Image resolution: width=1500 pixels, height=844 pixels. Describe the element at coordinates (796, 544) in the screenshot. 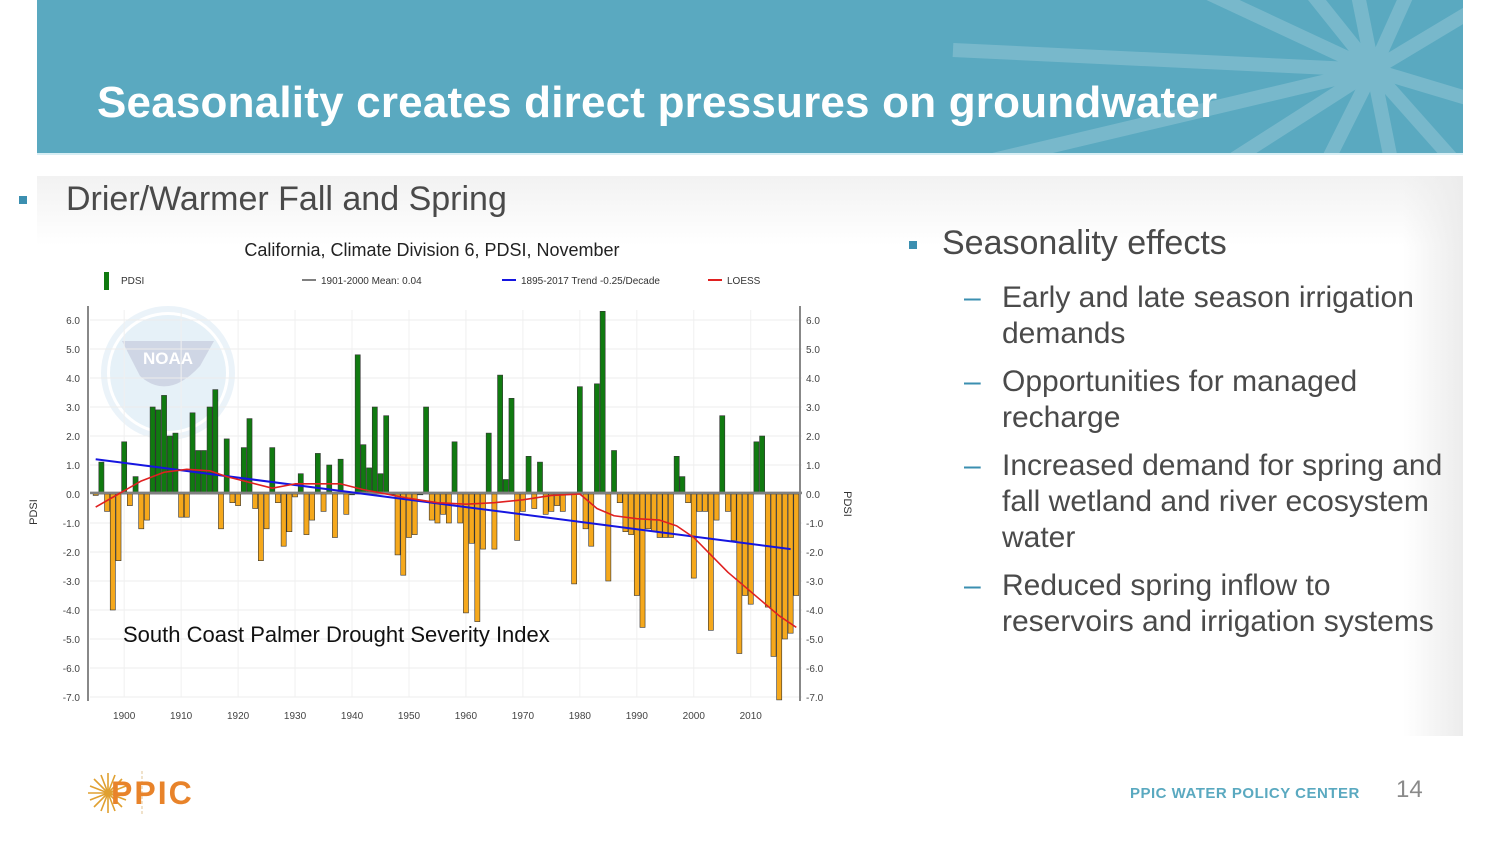

I see `bar-2018` at that location.